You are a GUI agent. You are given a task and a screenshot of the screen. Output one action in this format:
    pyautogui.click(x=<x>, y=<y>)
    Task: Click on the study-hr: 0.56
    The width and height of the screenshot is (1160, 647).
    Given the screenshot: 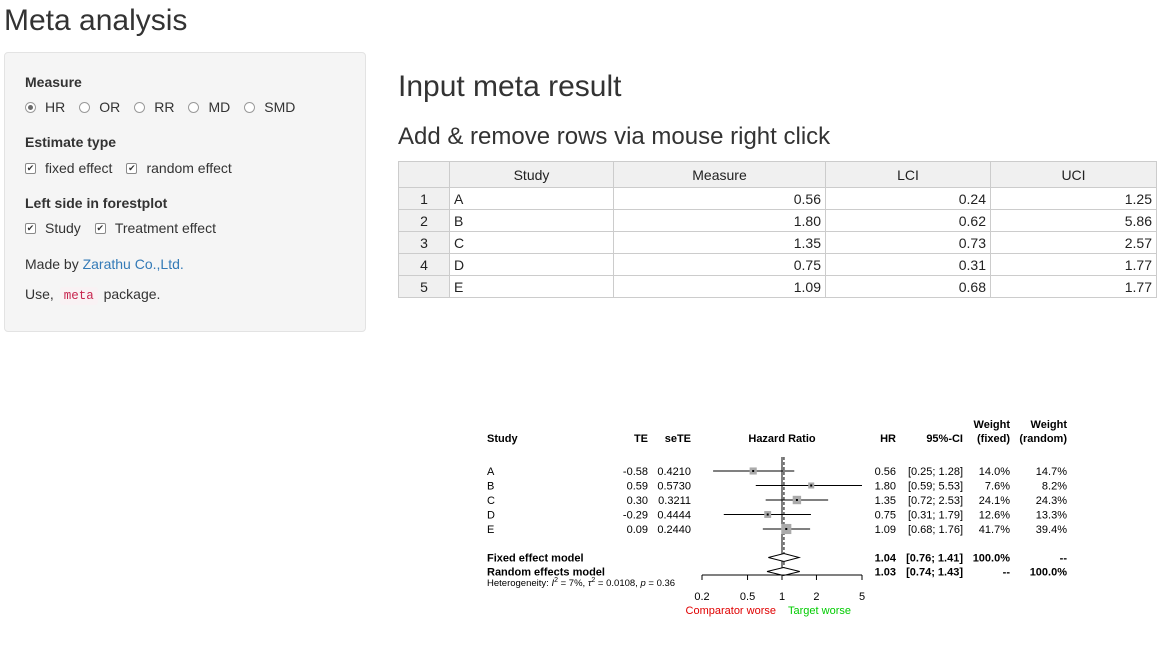 What is the action you would take?
    pyautogui.click(x=885, y=472)
    